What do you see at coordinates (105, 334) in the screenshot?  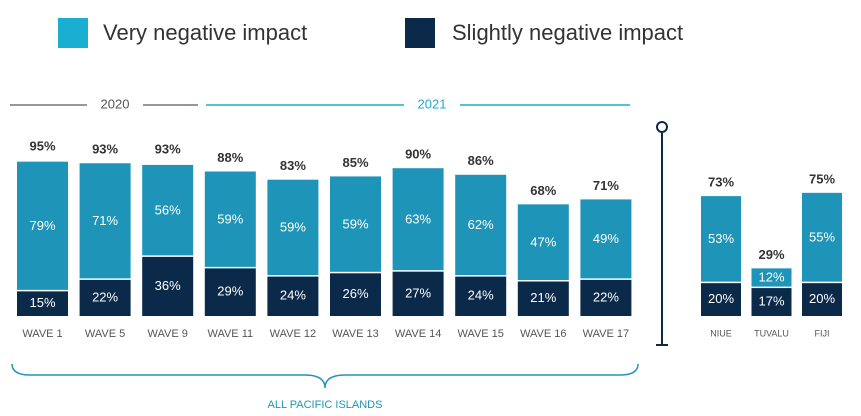 I see `x-tick-label: WAVE 5` at bounding box center [105, 334].